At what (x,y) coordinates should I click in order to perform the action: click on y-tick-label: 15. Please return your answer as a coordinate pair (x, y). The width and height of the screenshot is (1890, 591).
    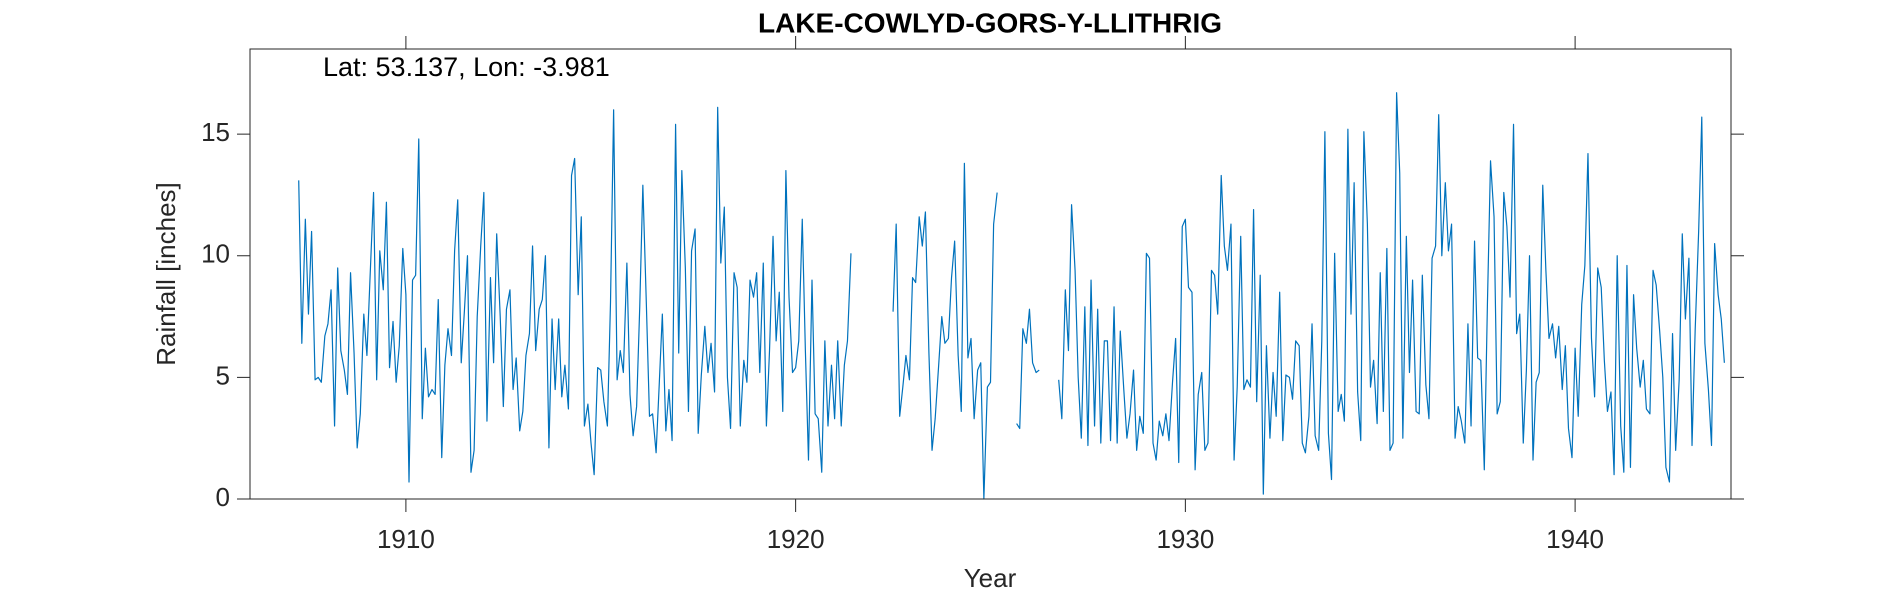
    Looking at the image, I should click on (215, 132).